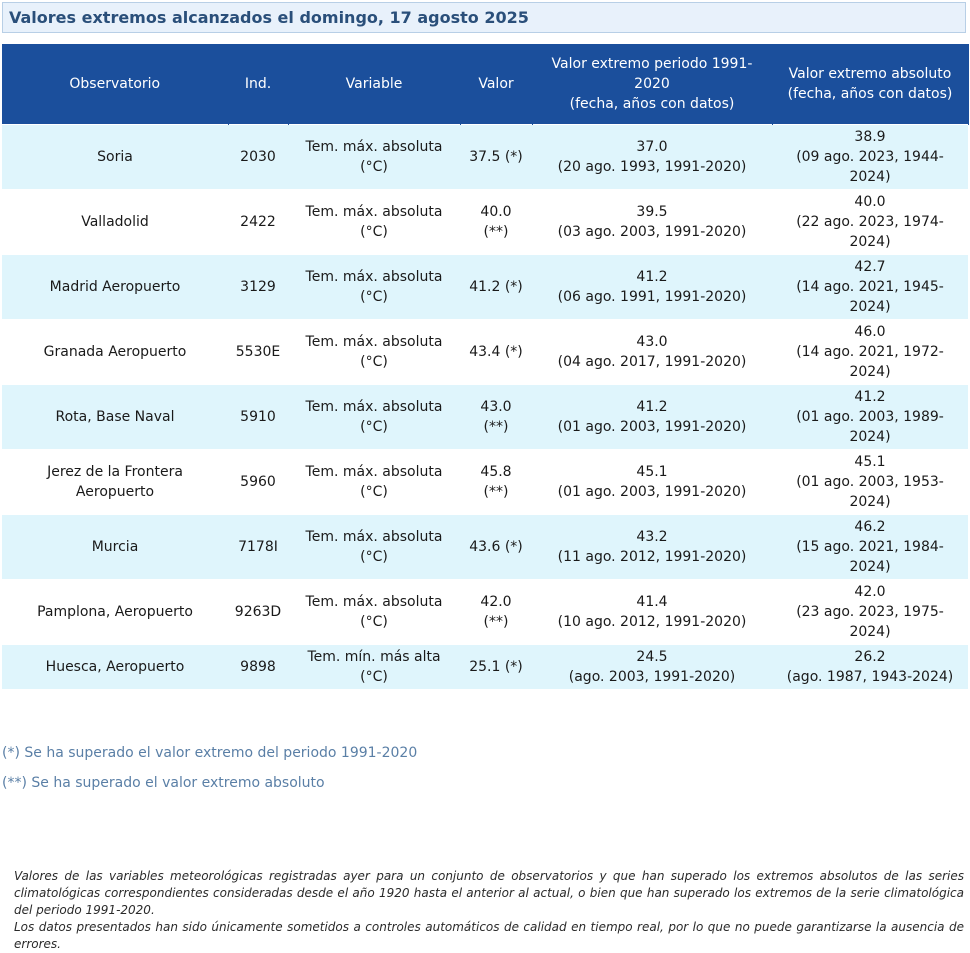 The height and width of the screenshot is (953, 970). Describe the element at coordinates (258, 482) in the screenshot. I see `cell-ind: 5960` at that location.